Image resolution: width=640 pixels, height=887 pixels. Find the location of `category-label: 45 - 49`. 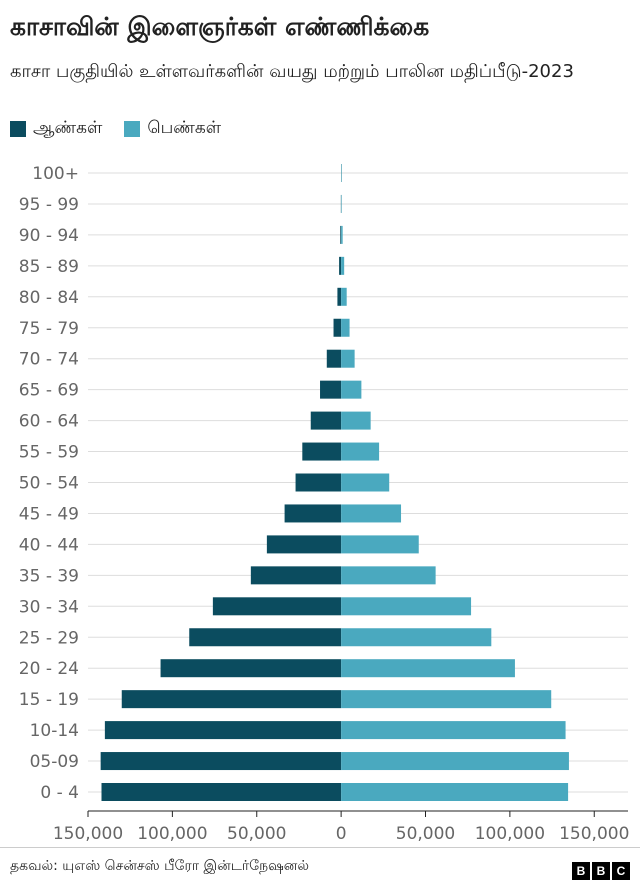

category-label: 45 - 49 is located at coordinates (49, 514).